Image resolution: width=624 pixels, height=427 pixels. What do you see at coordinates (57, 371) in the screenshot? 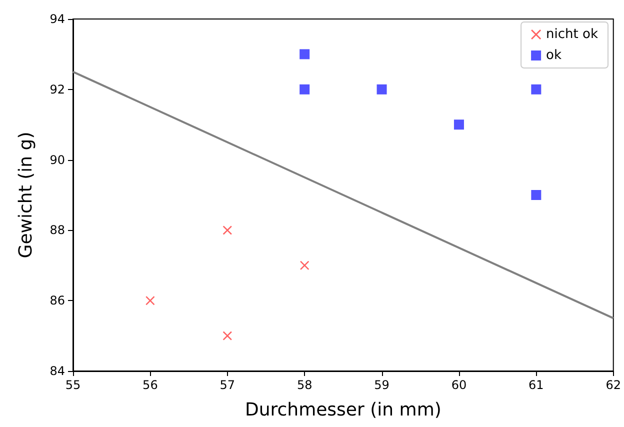
I see `y-tick-label: 84` at bounding box center [57, 371].